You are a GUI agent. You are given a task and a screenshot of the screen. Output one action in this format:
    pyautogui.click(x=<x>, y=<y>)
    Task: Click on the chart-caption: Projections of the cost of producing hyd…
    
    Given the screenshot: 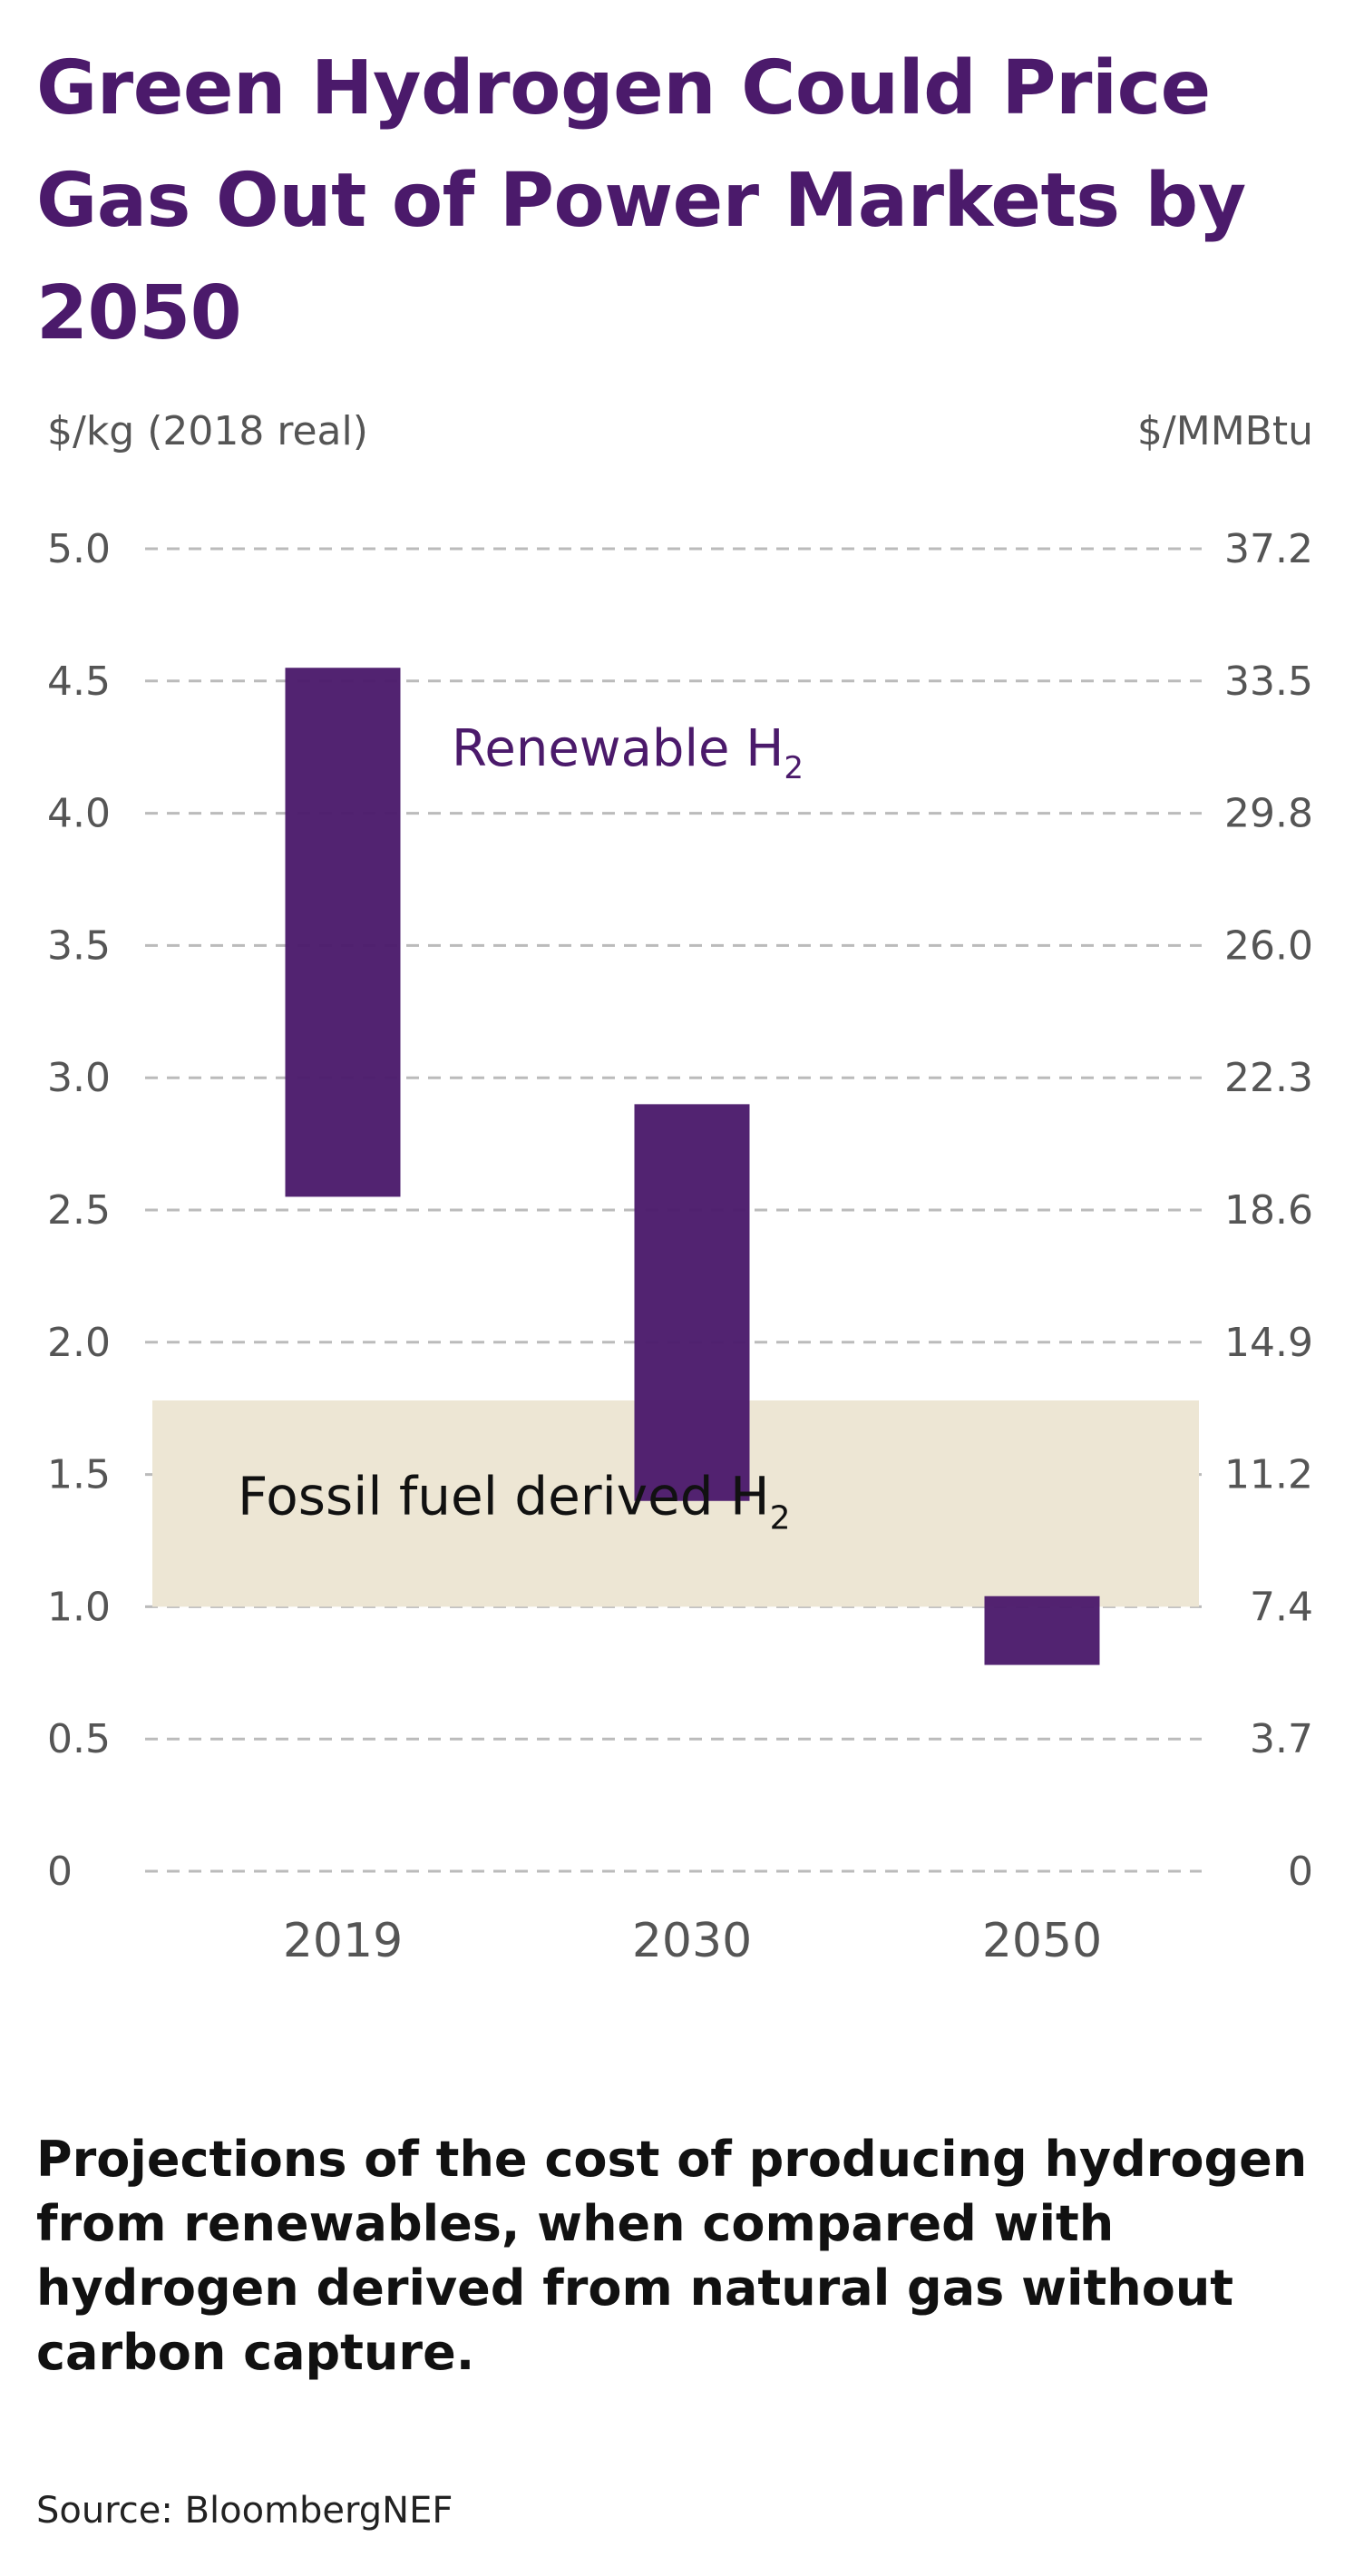 What is the action you would take?
    pyautogui.click(x=672, y=2256)
    